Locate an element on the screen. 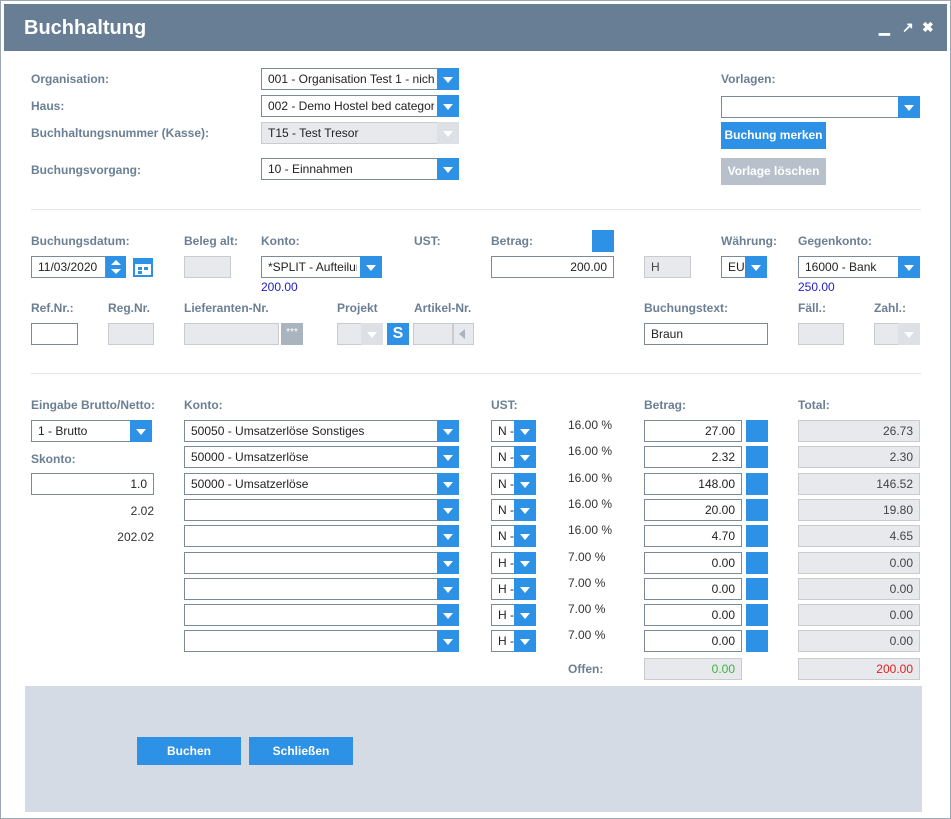  haus-select: 002 - Demo Hostel bed categorie is located at coordinates (360, 106).